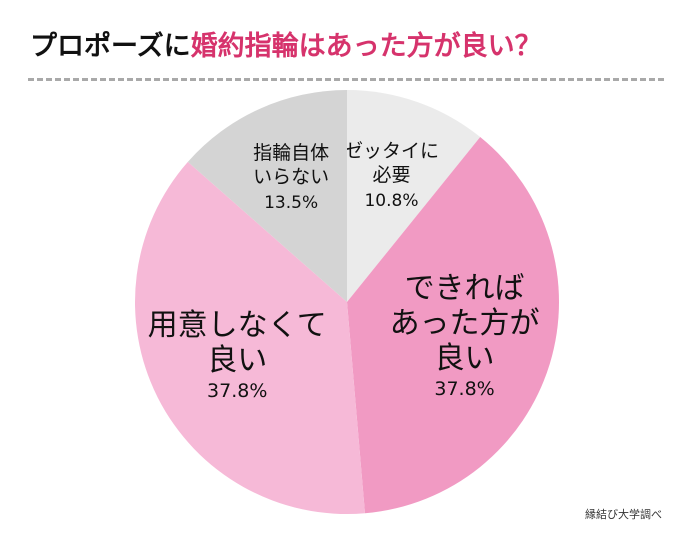 The width and height of the screenshot is (690, 540). I want to click on title-divider, so click(346, 79).